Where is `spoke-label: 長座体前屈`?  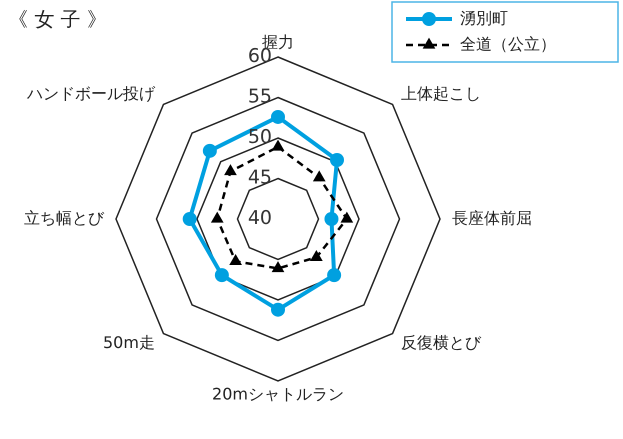 spoke-label: 長座体前屈 is located at coordinates (492, 218).